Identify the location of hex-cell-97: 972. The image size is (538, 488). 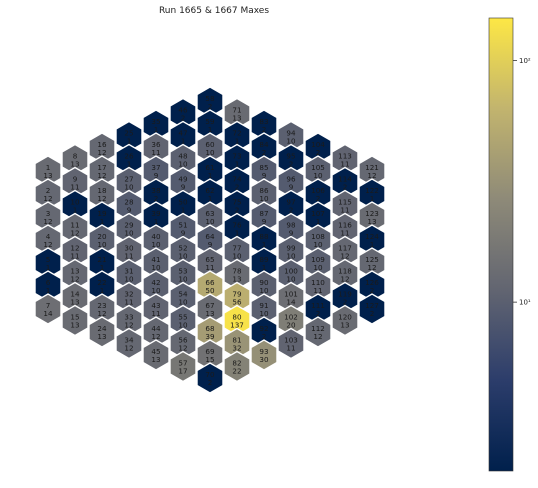
(291, 205).